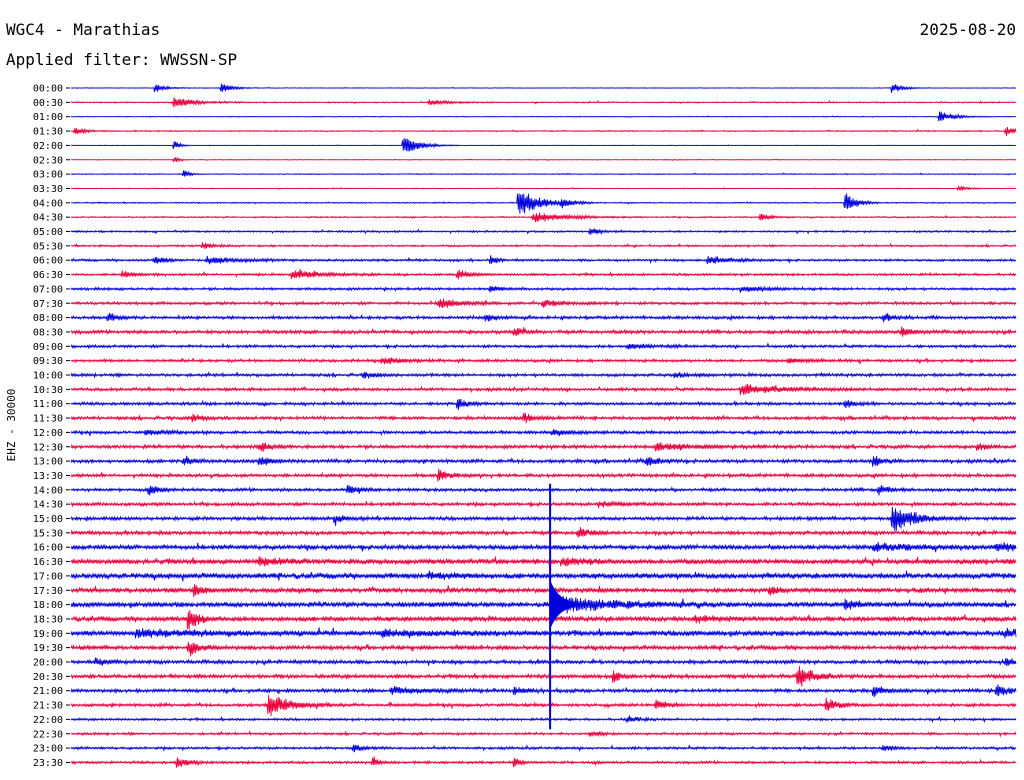 This screenshot has width=1024, height=780. I want to click on row-time-label: 23:30, so click(48, 763).